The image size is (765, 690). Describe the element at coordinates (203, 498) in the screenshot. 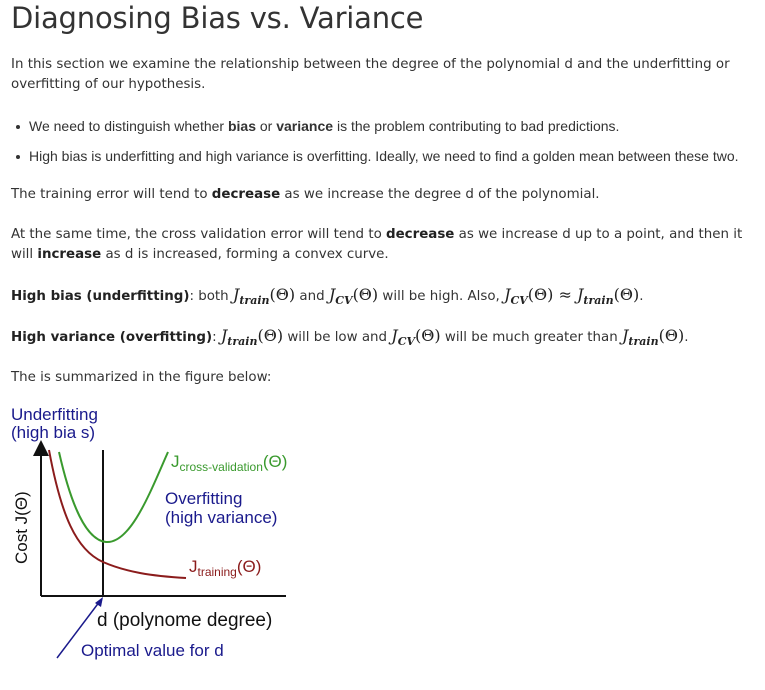

I see `overfitting-label: Overfitting` at that location.